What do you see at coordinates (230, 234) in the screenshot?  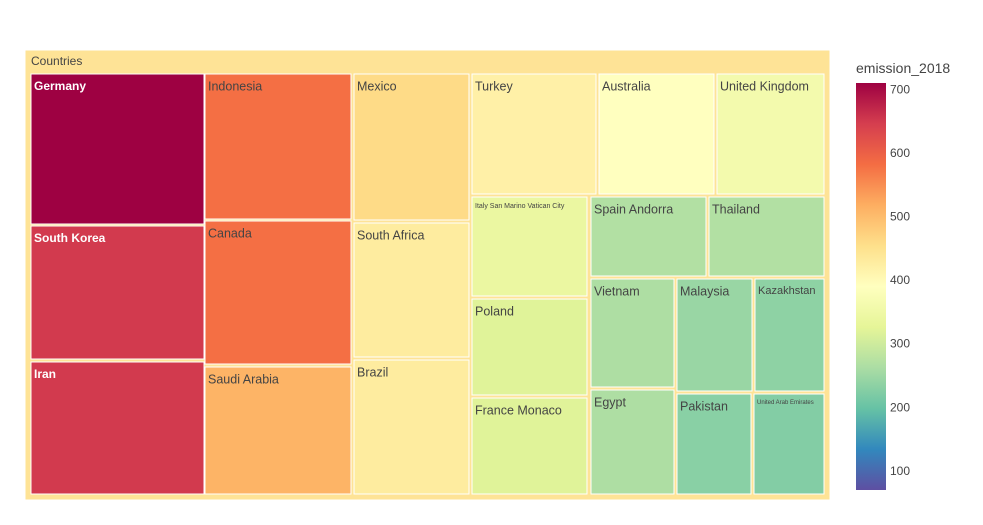 I see `tile-label-canada: Canada` at bounding box center [230, 234].